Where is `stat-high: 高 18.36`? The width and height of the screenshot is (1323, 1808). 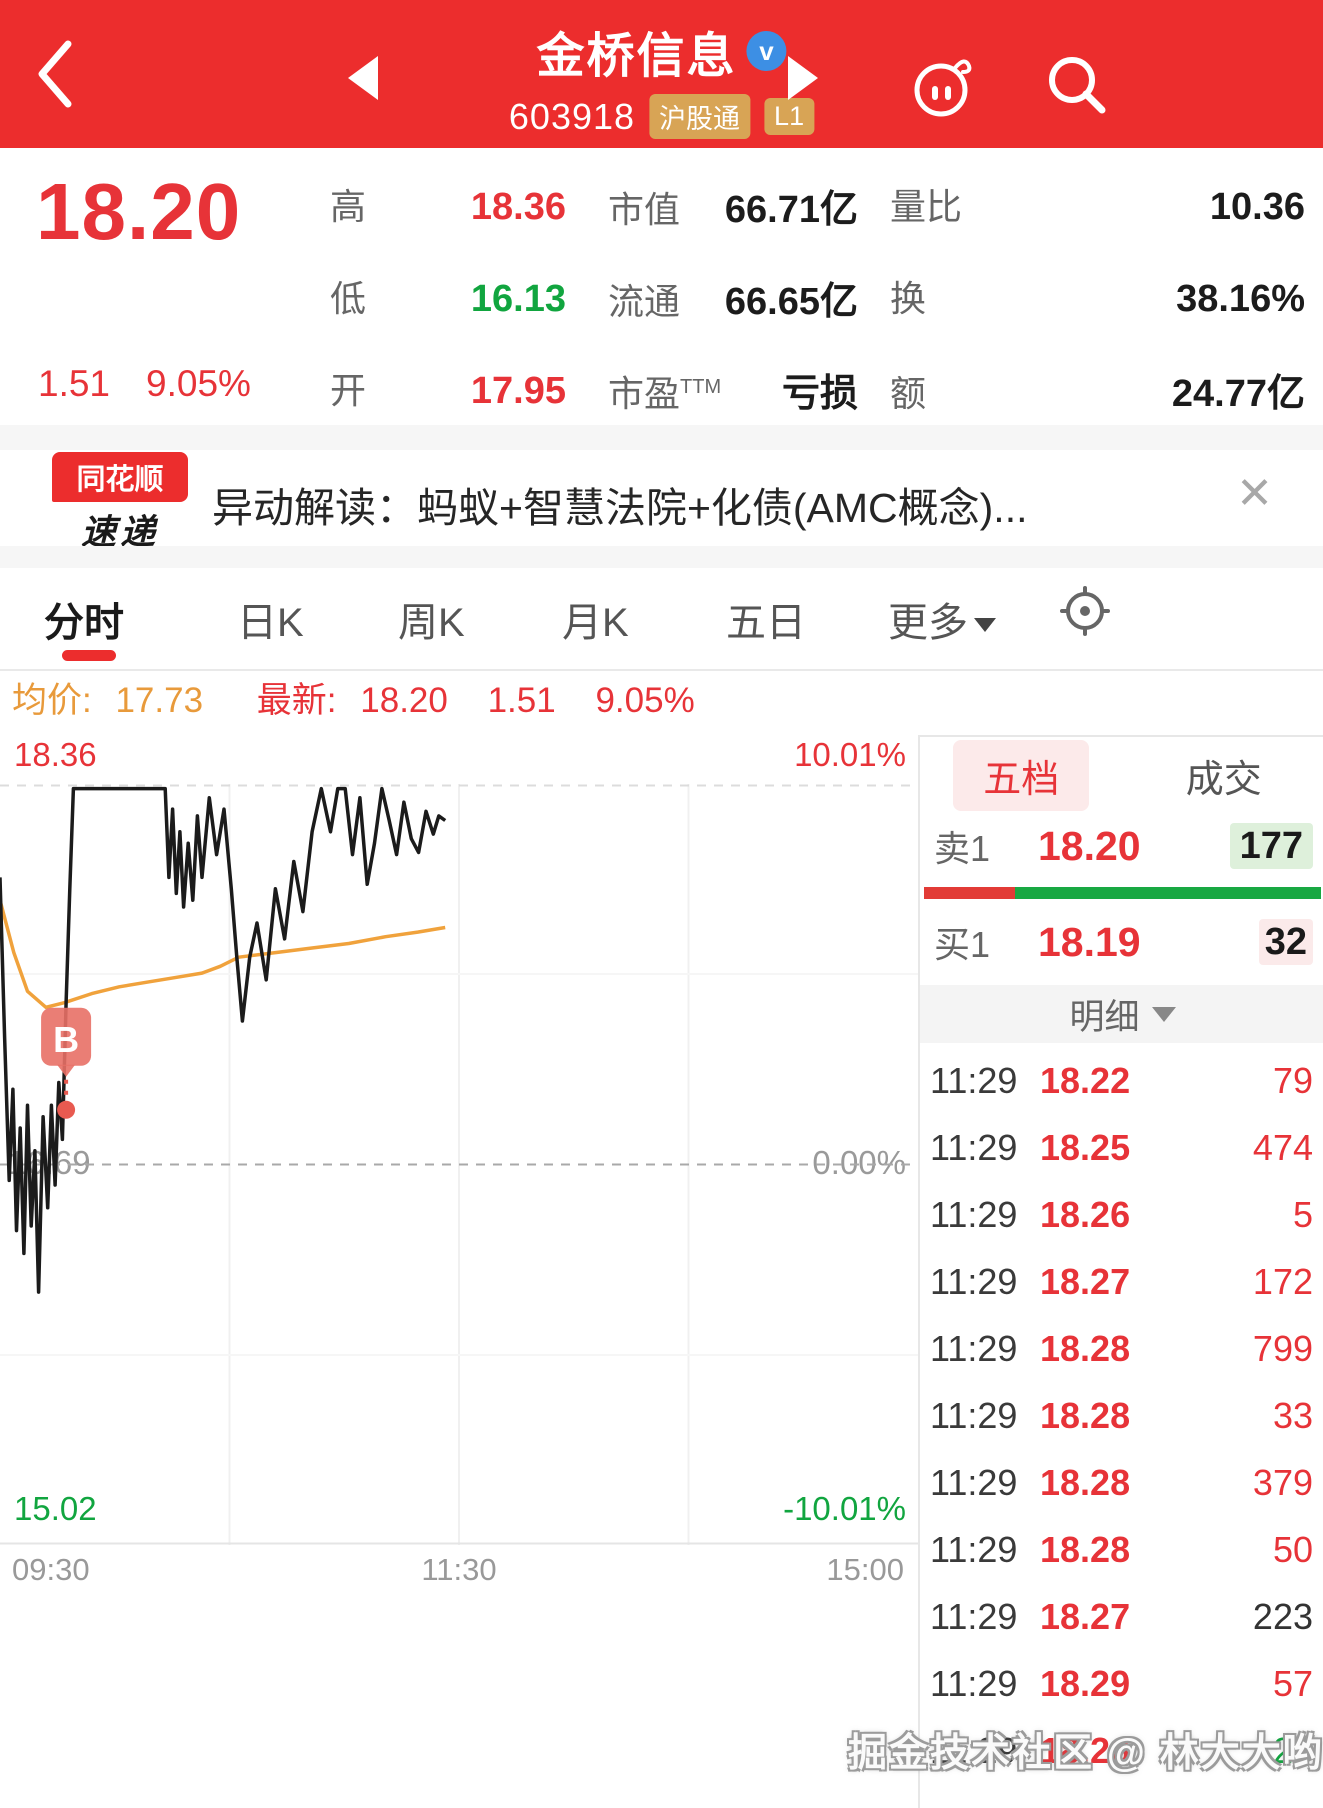 stat-high: 高 18.36 is located at coordinates (448, 207).